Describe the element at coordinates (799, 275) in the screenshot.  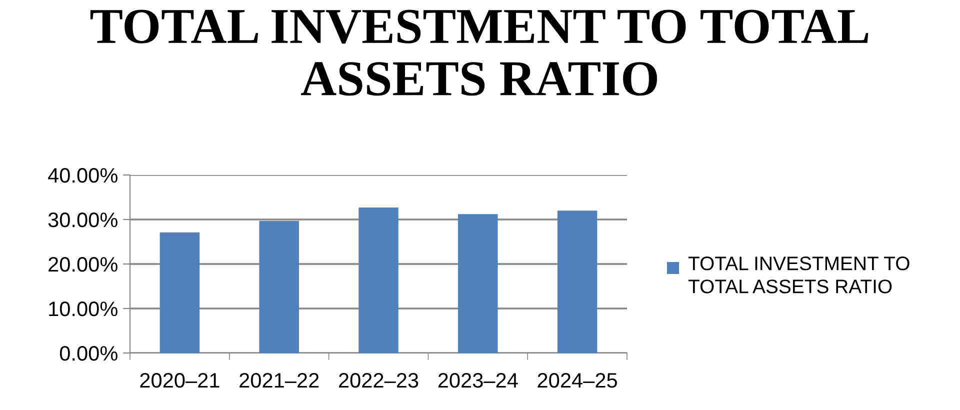
I see `legend-label: TOTAL INVESTMENT TO TOTAL ASSETS RATIO` at that location.